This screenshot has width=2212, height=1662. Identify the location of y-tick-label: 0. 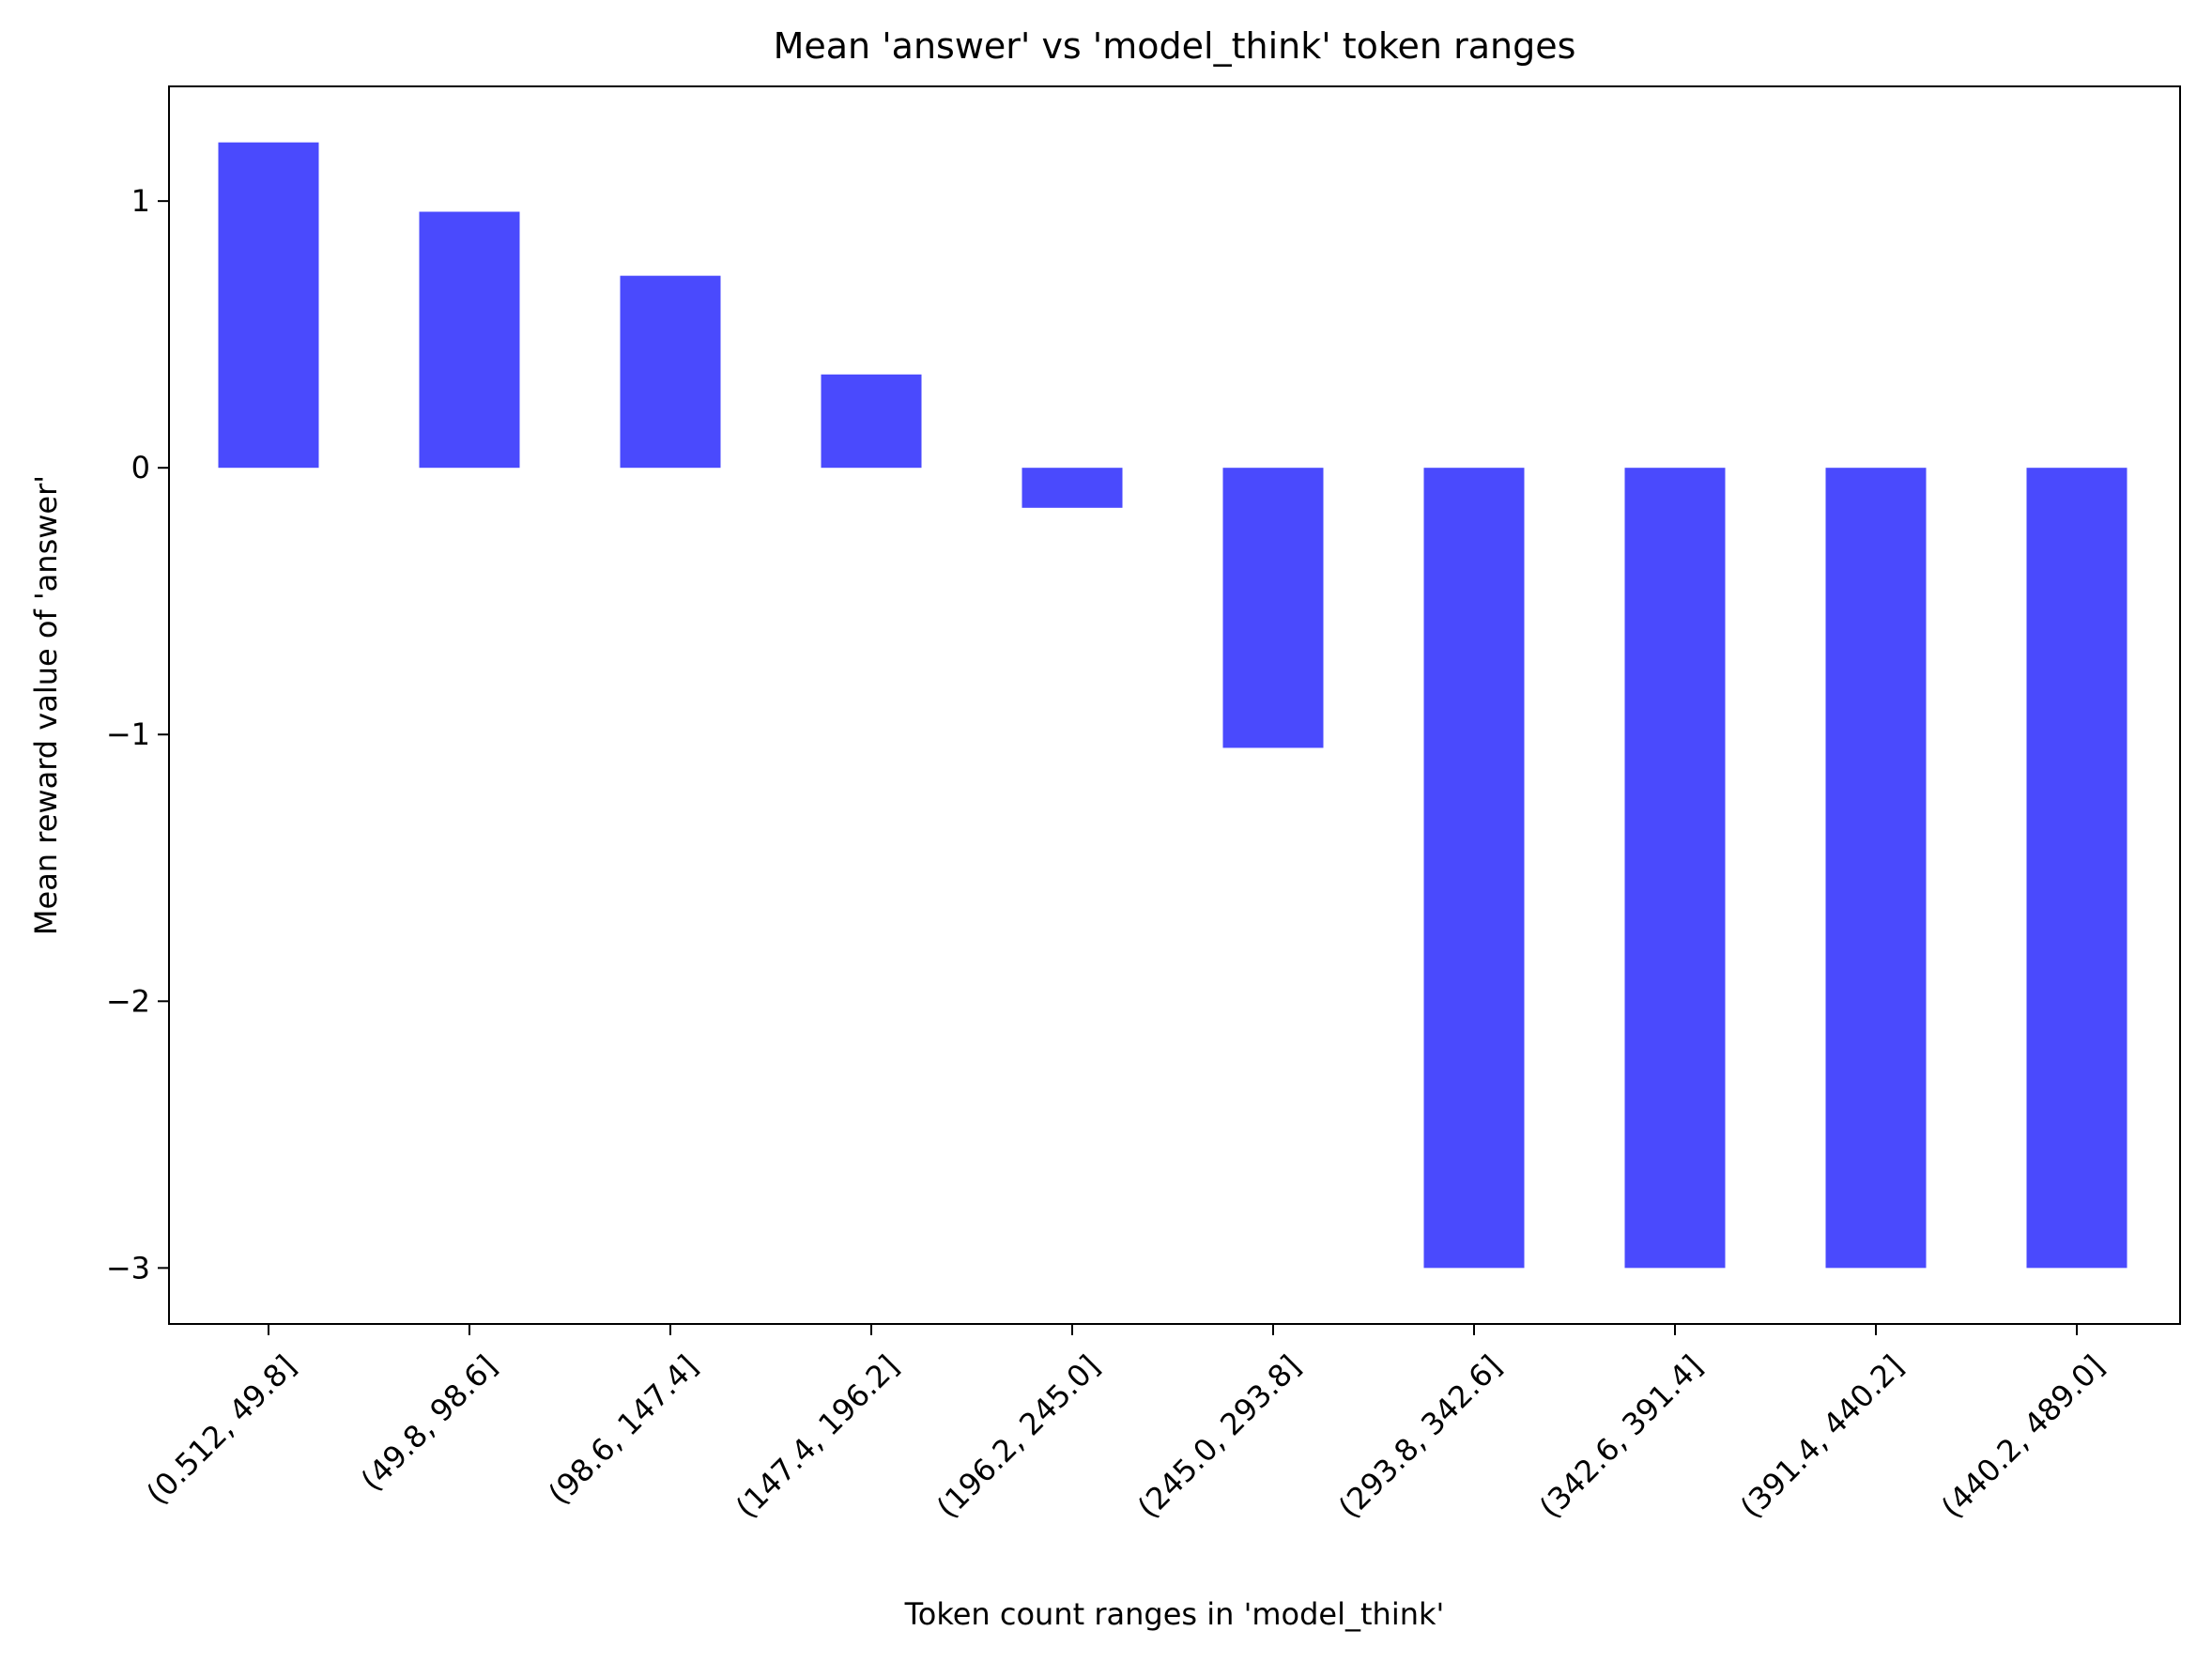
(140, 467).